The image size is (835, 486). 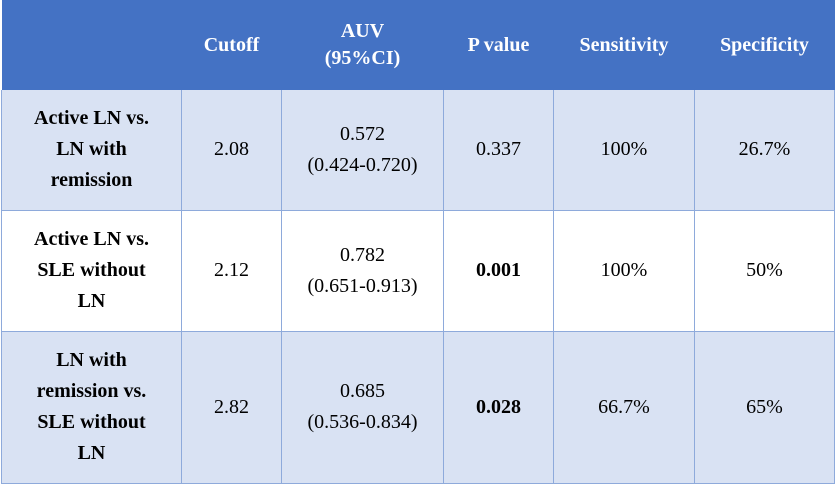 I want to click on p-value-cell: 0.028, so click(x=498, y=407).